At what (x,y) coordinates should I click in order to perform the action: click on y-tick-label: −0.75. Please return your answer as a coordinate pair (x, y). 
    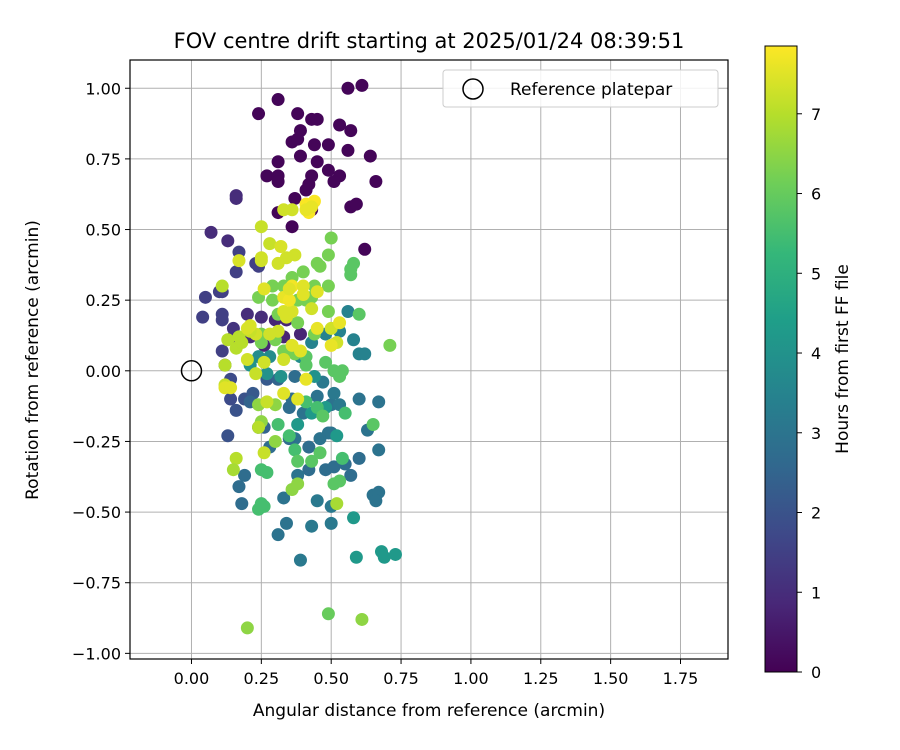
    Looking at the image, I should click on (96, 583).